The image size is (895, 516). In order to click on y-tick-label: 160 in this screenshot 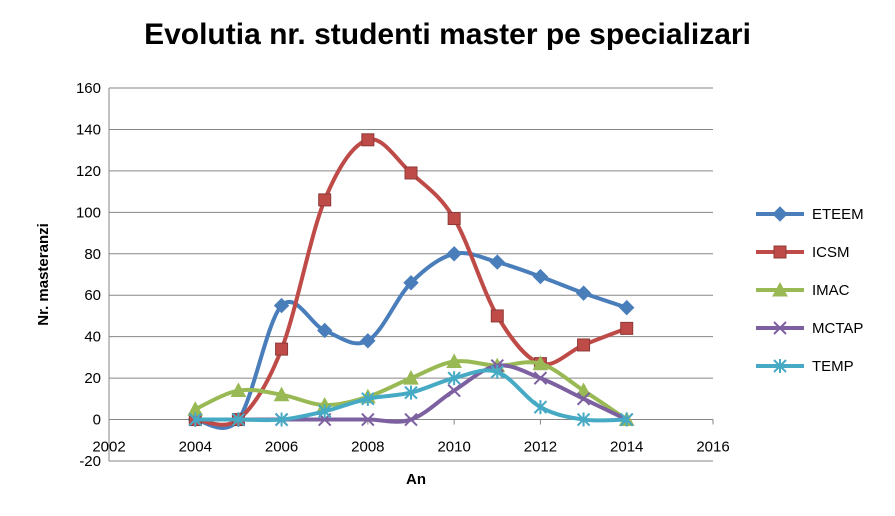, I will do `click(88, 88)`.